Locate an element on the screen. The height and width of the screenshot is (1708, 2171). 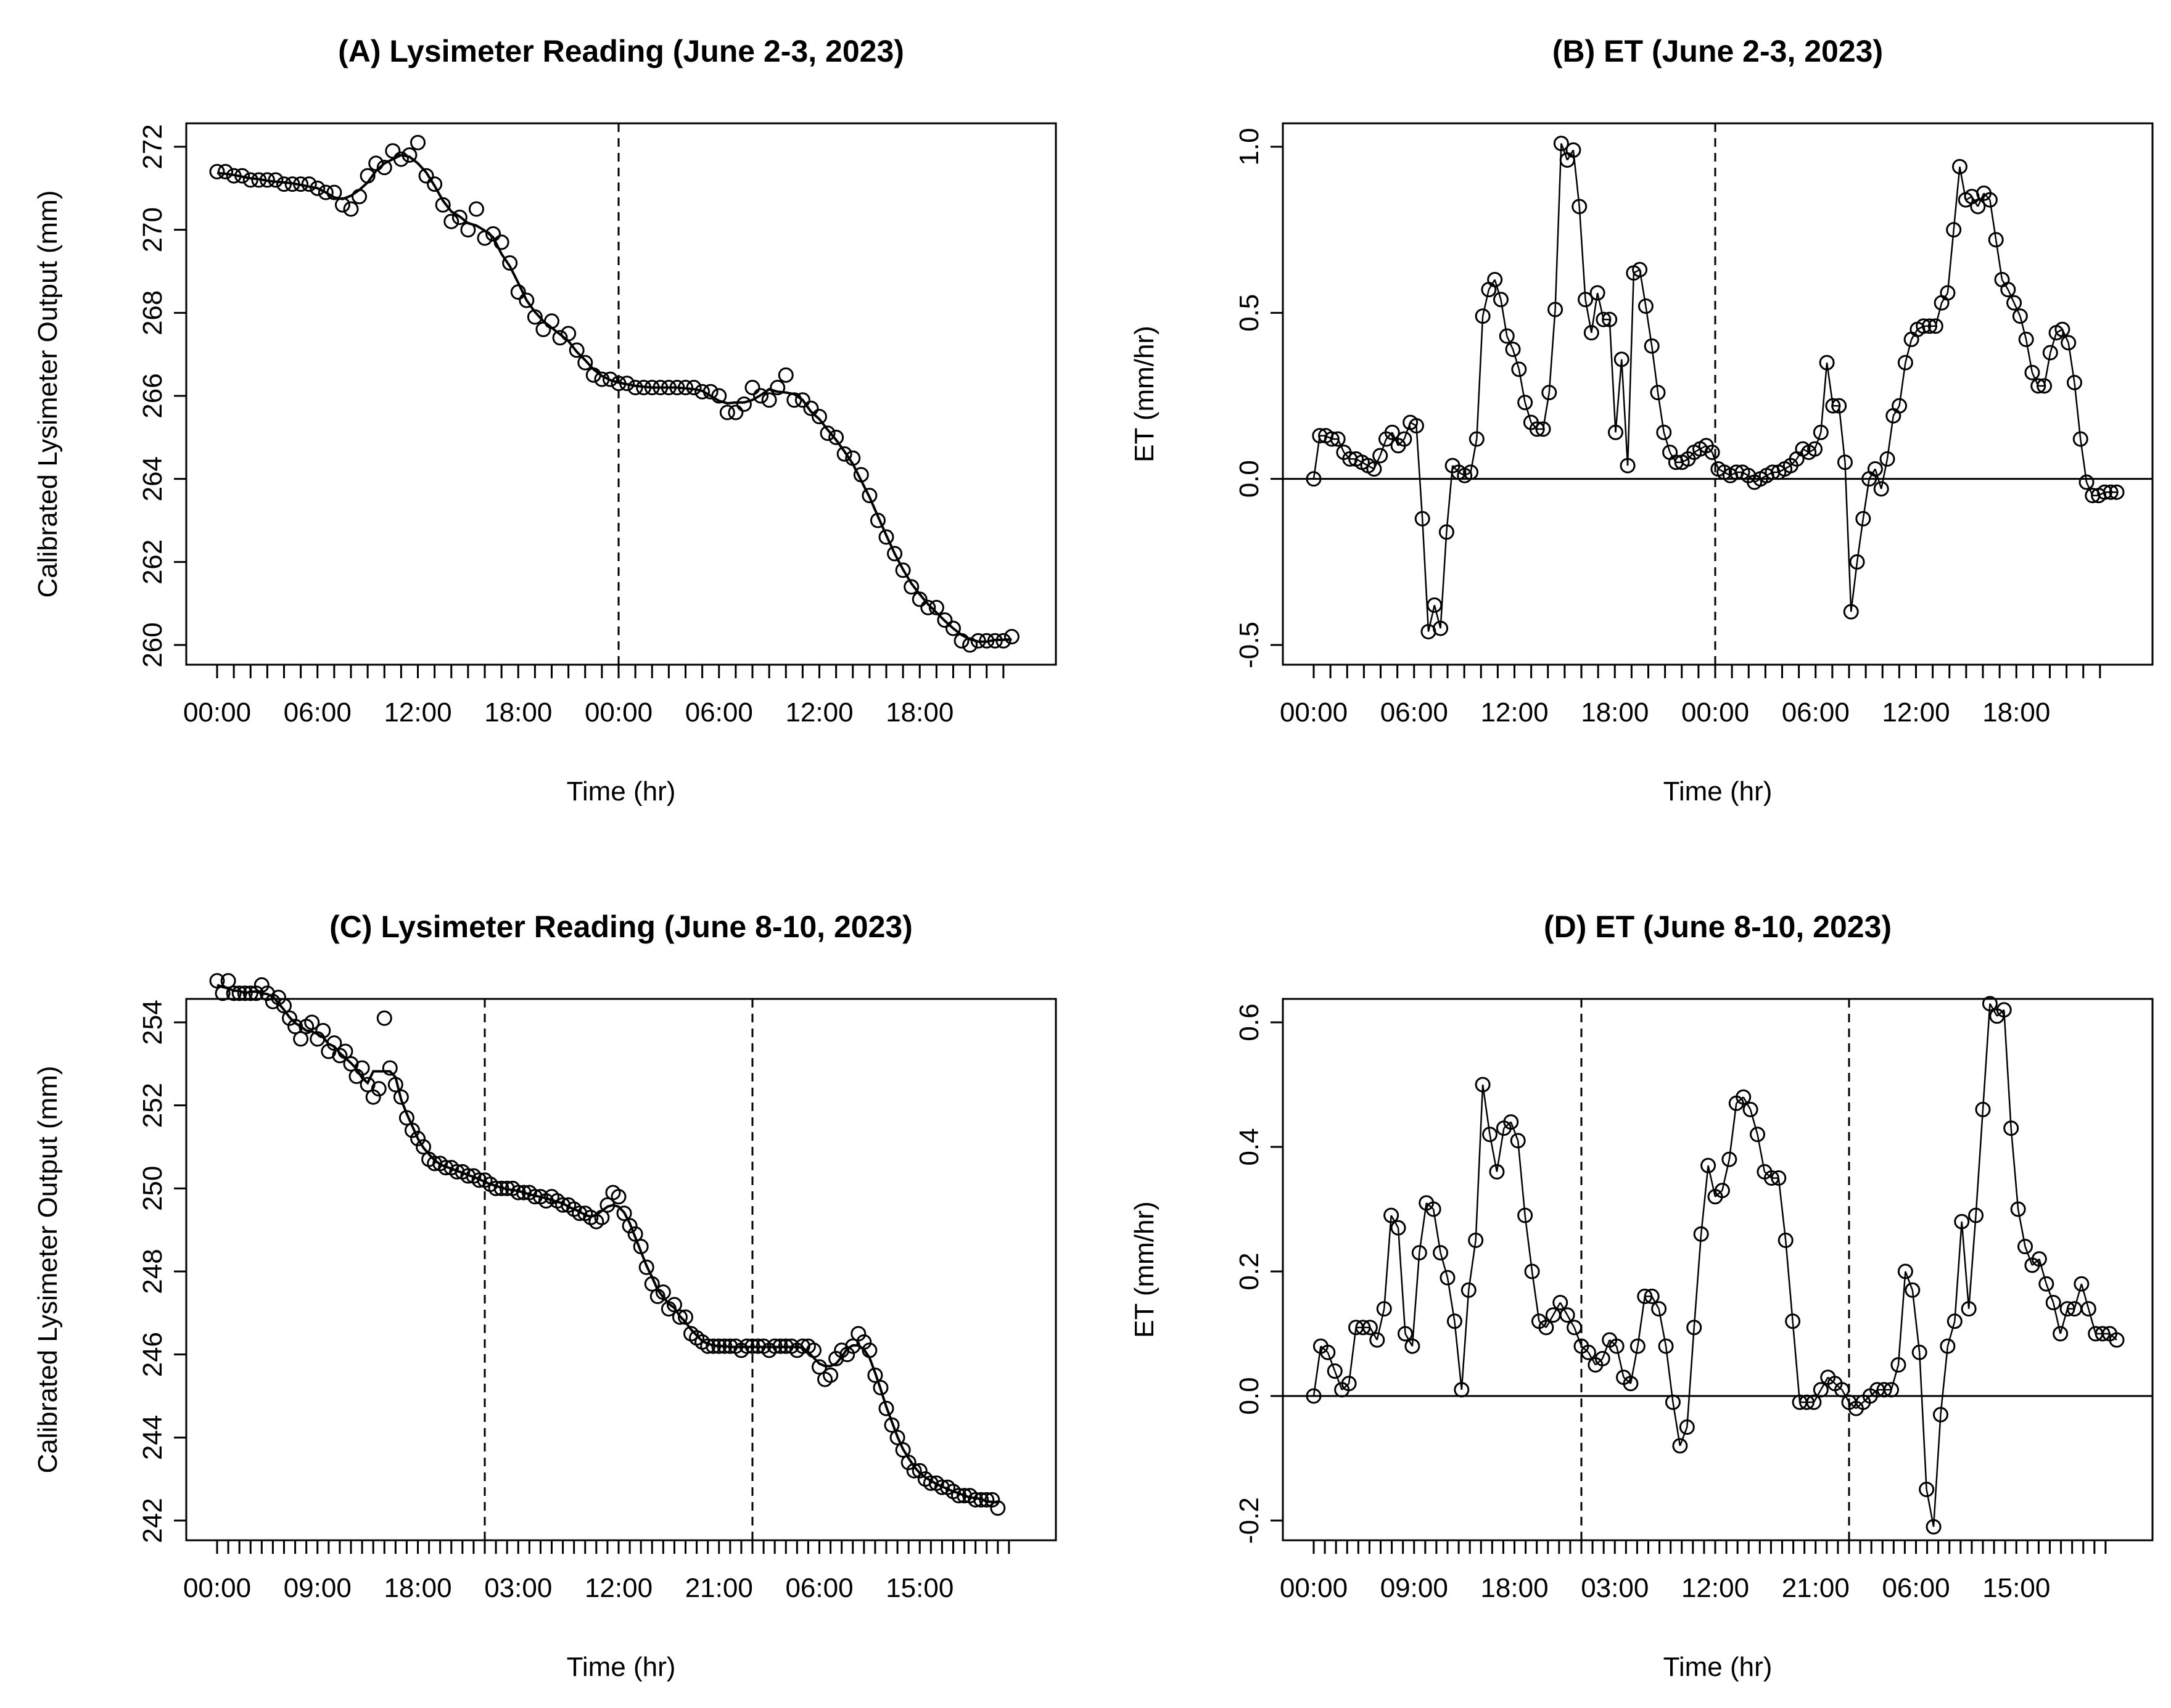
y-tick-label: 270 is located at coordinates (153, 229).